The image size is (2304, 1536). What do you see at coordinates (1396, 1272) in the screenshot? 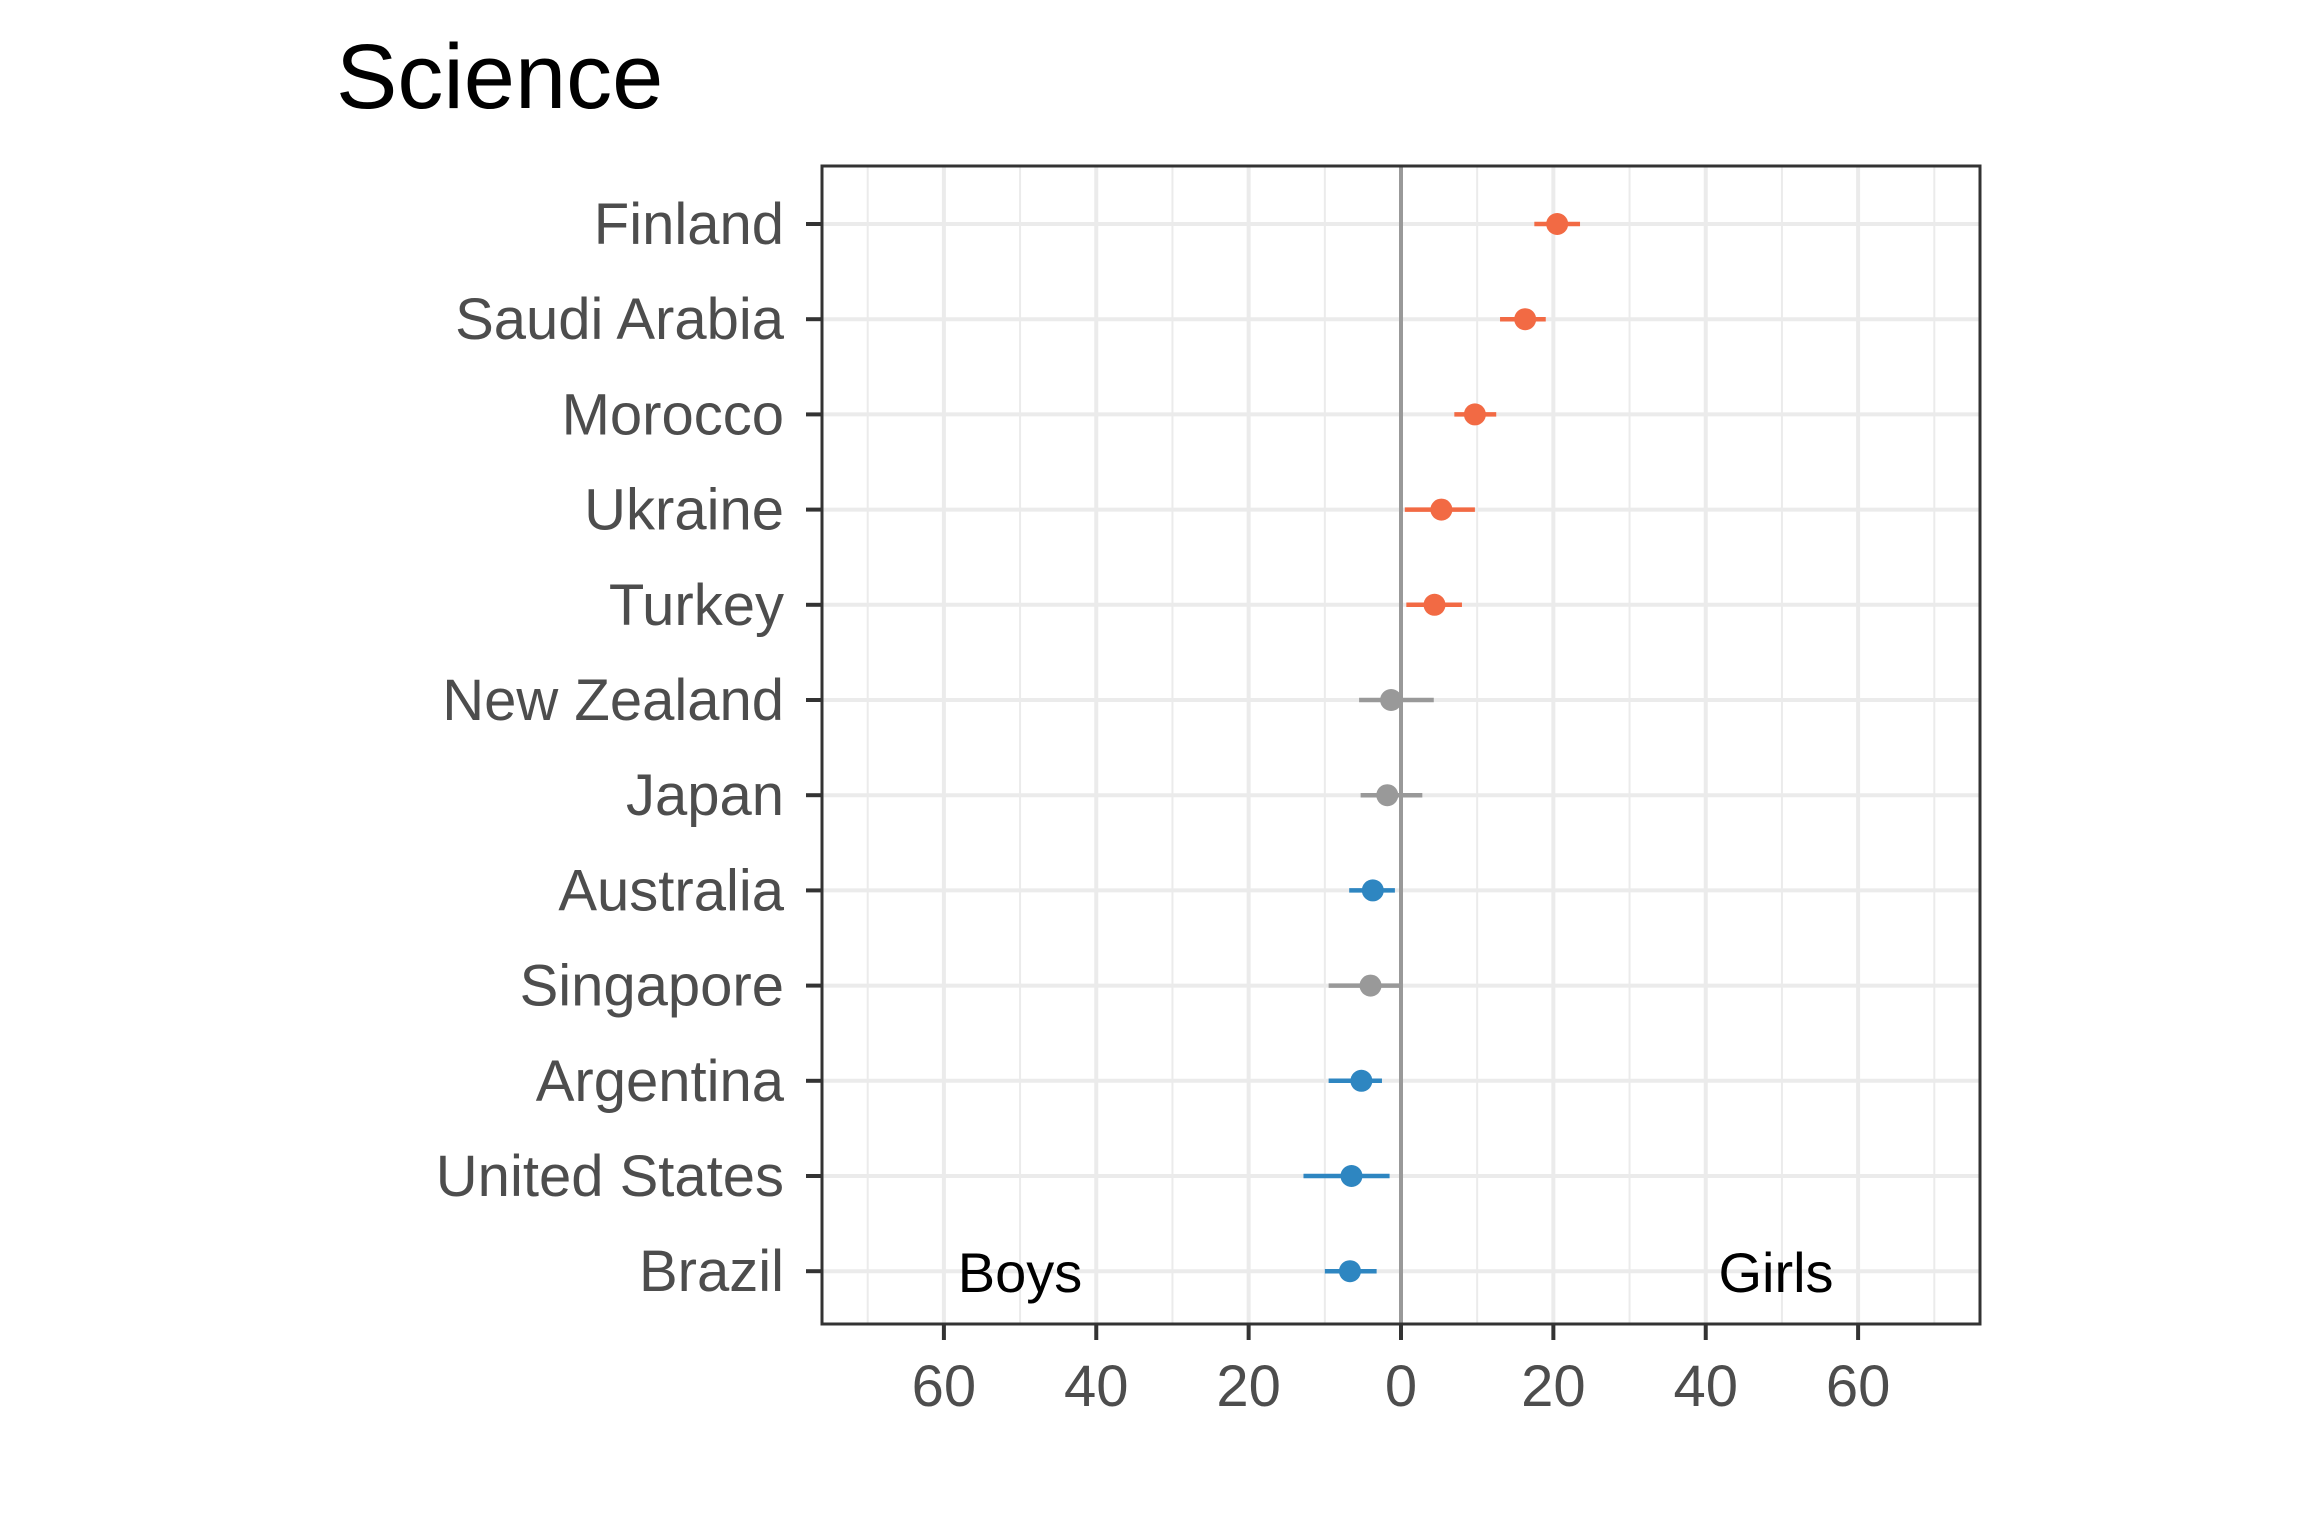
I see `annotations: Boys Girls` at bounding box center [1396, 1272].